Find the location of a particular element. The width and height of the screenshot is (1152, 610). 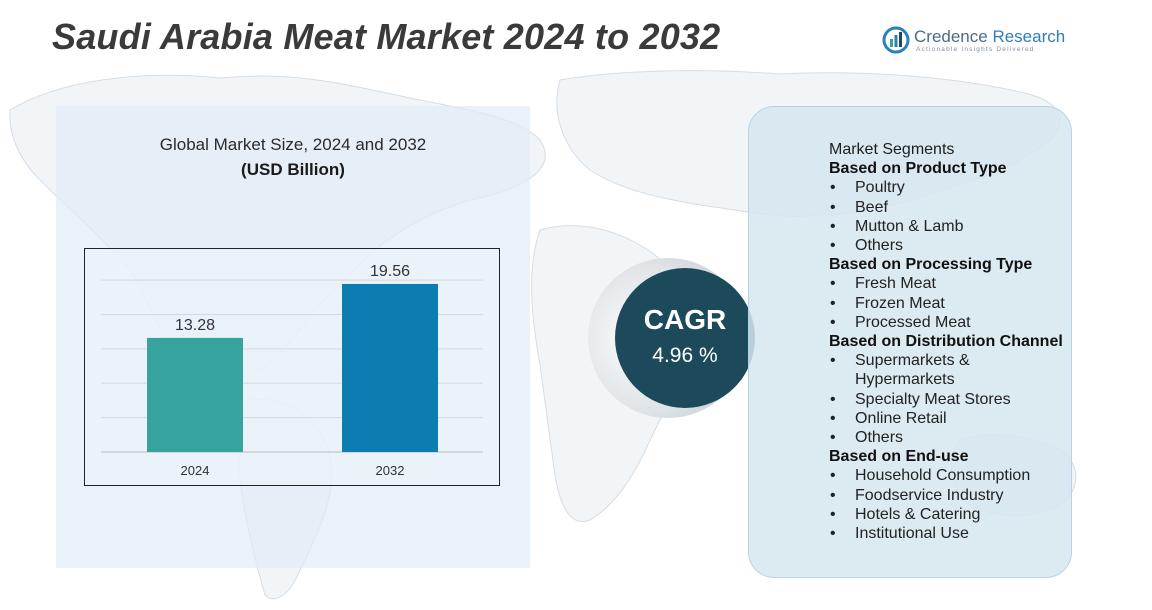

chart-labels: 13.28 2024 19.56 2032 is located at coordinates (292, 370).